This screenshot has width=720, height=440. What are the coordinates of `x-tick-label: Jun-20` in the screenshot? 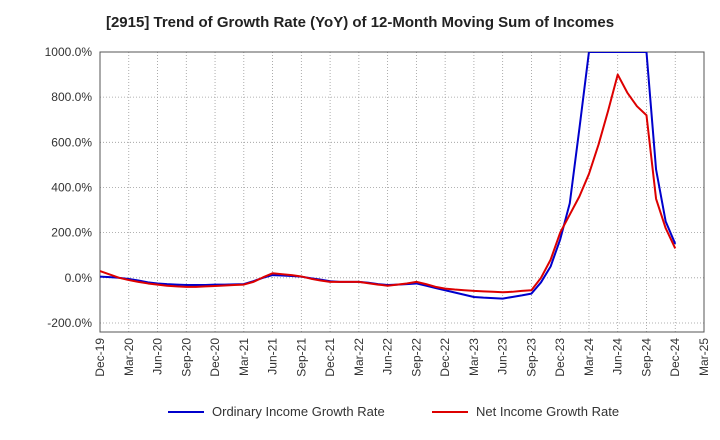 It's located at (158, 356).